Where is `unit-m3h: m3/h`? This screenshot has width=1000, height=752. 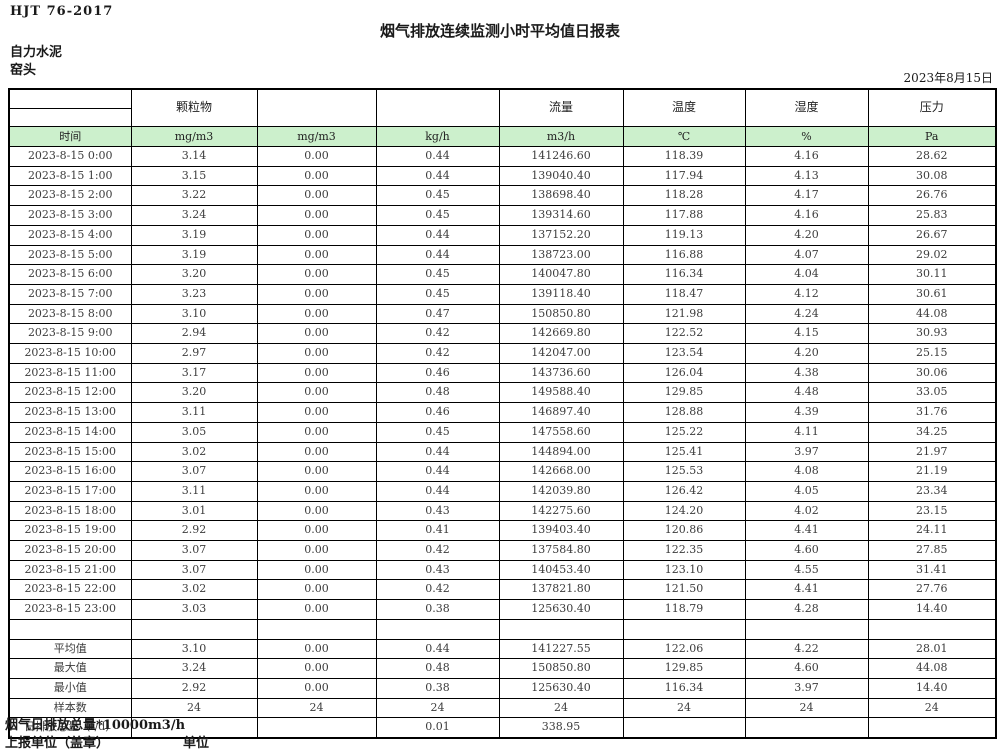 unit-m3h: m3/h is located at coordinates (561, 136).